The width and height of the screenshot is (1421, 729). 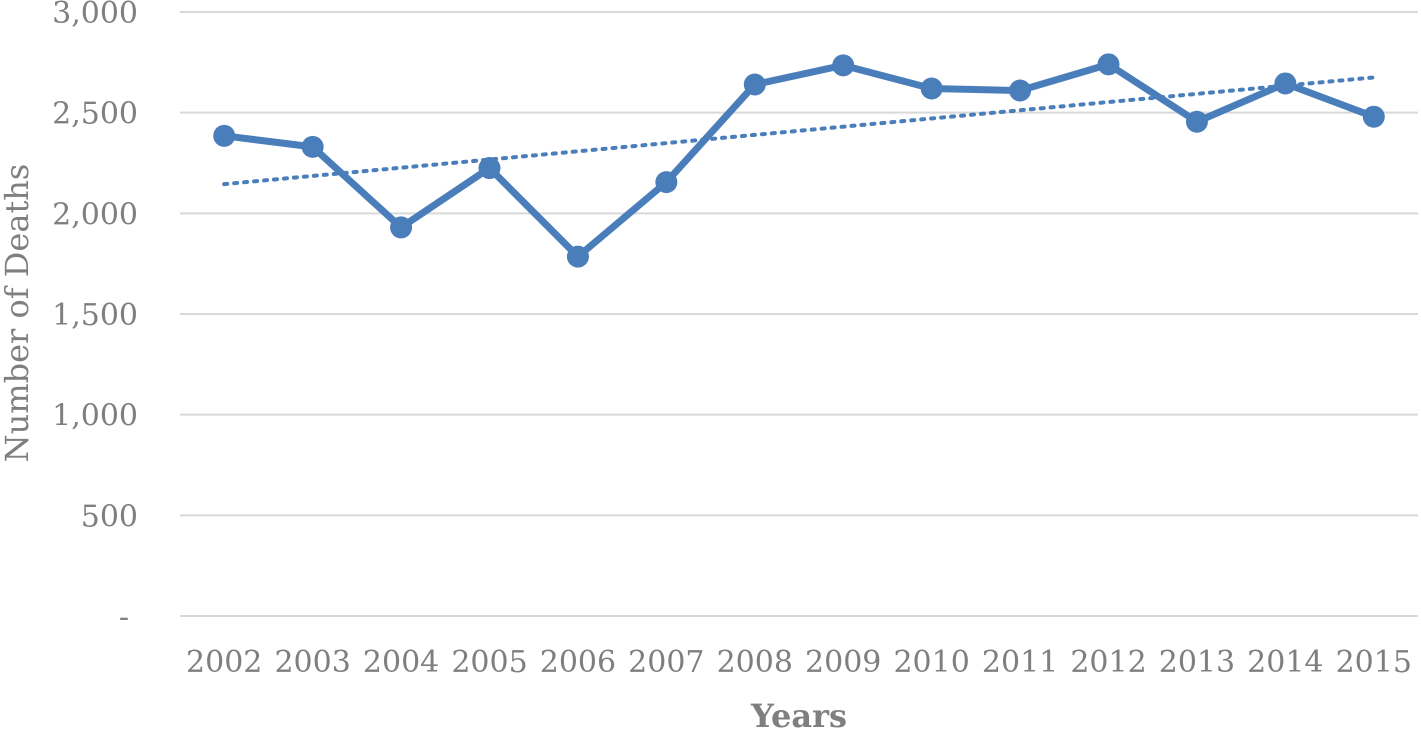 I want to click on y-tick-label: 3,000, so click(x=95, y=15).